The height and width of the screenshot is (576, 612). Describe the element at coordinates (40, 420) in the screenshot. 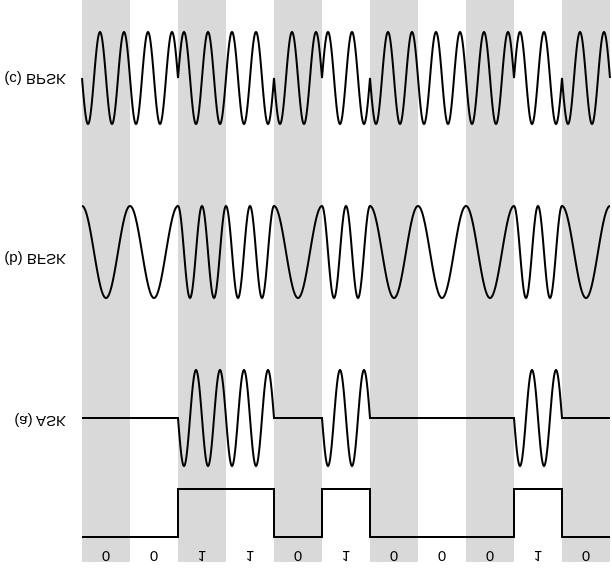

I see `ask-label: (a) ASK` at that location.